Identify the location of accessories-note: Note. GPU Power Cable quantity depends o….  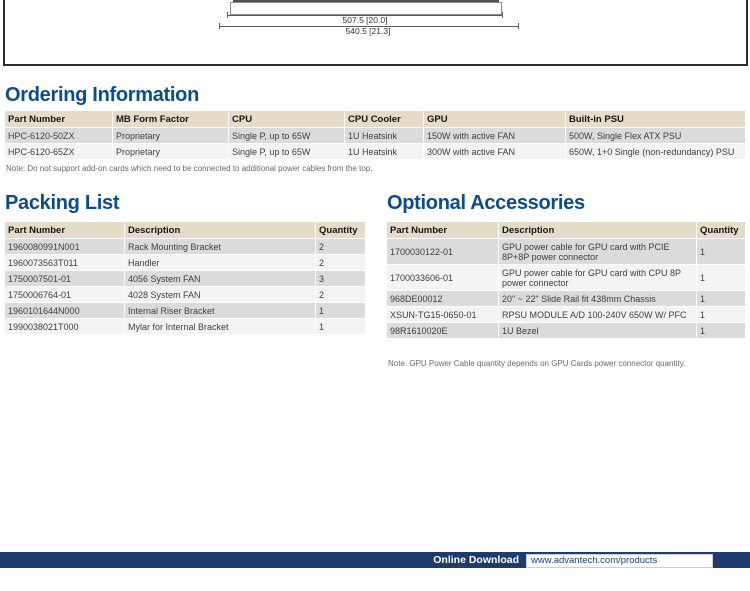
(537, 363).